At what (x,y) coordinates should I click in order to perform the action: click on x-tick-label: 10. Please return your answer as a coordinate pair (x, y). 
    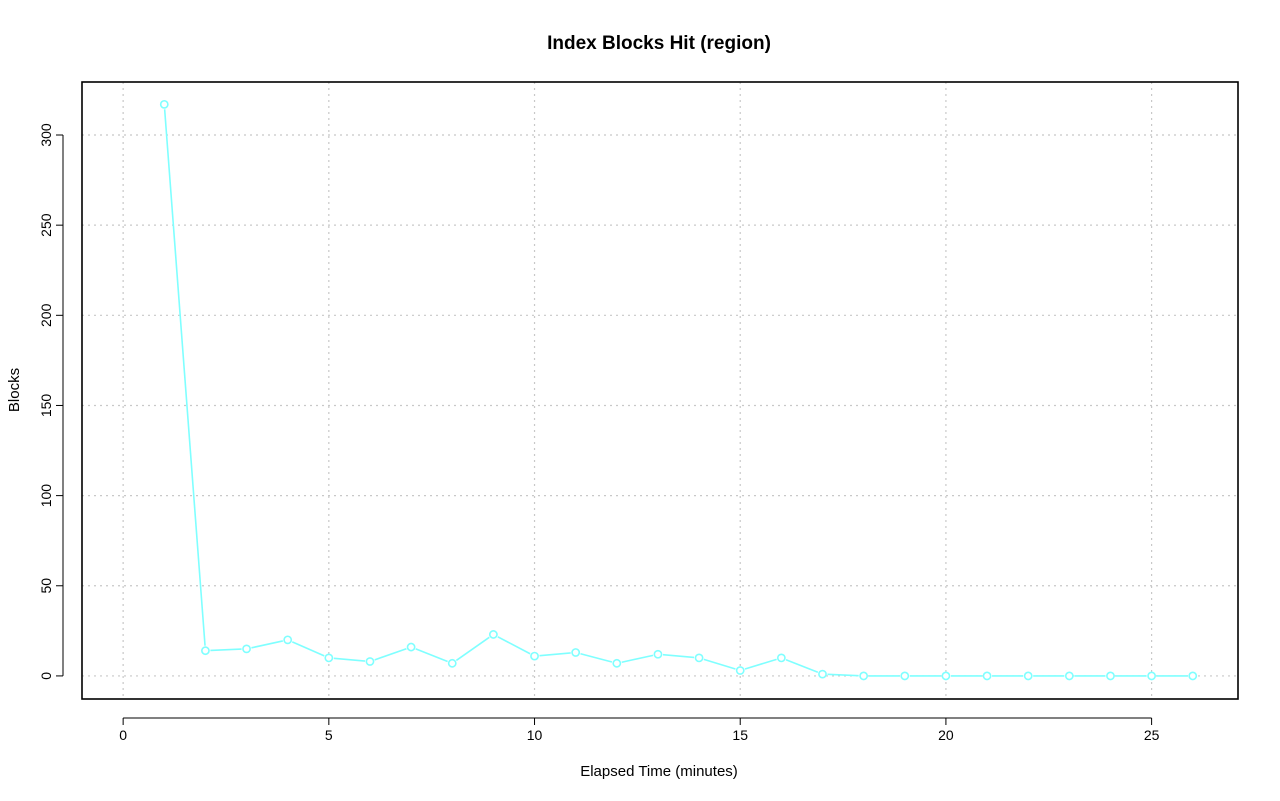
    Looking at the image, I should click on (535, 735).